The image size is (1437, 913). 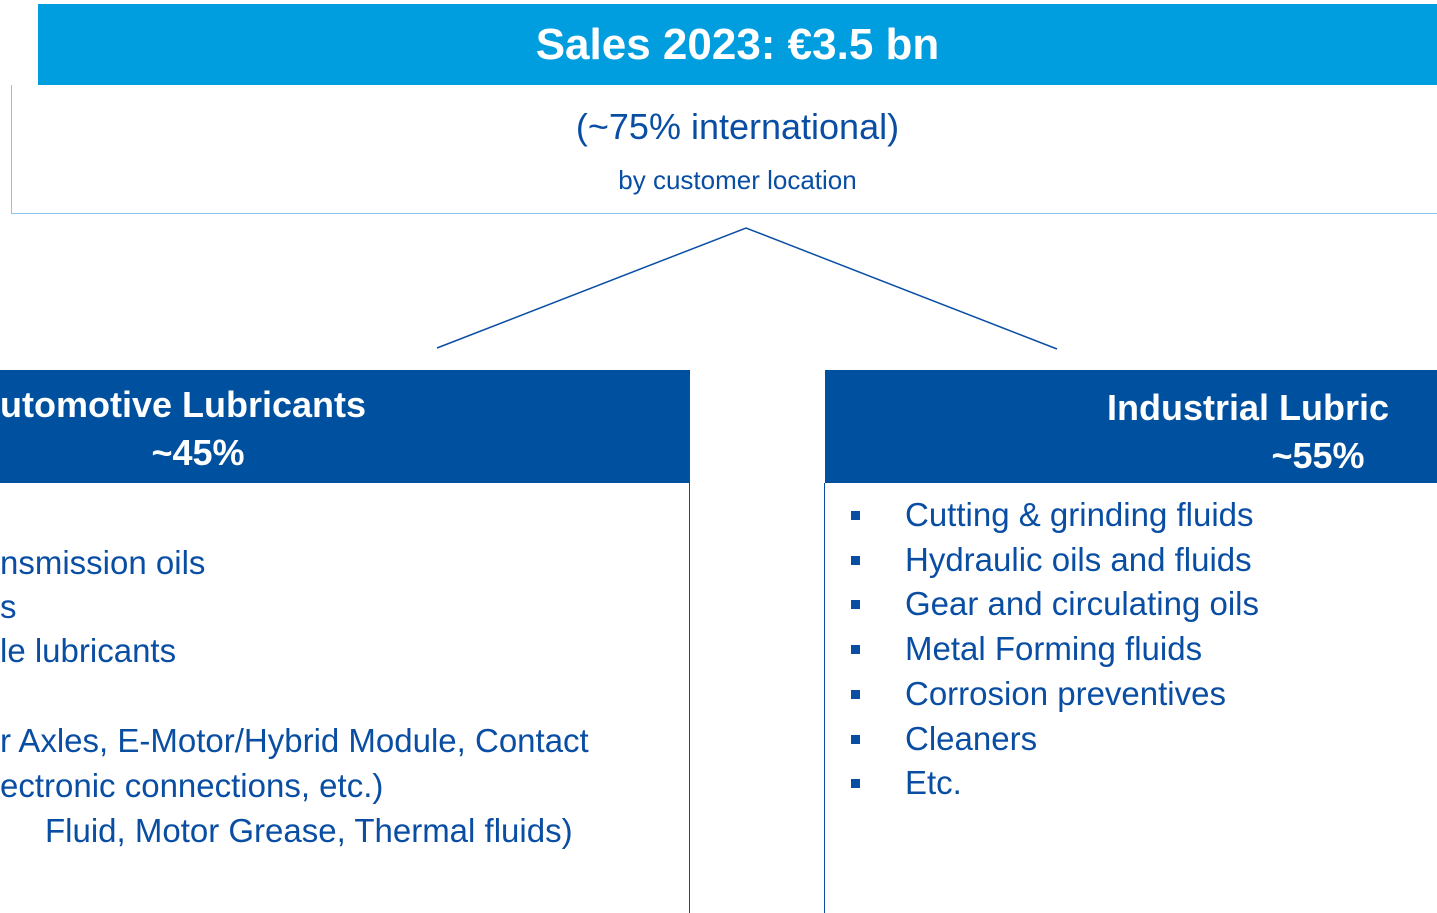 I want to click on segment-item: Hydraulic oils and fluids, so click(x=1078, y=559).